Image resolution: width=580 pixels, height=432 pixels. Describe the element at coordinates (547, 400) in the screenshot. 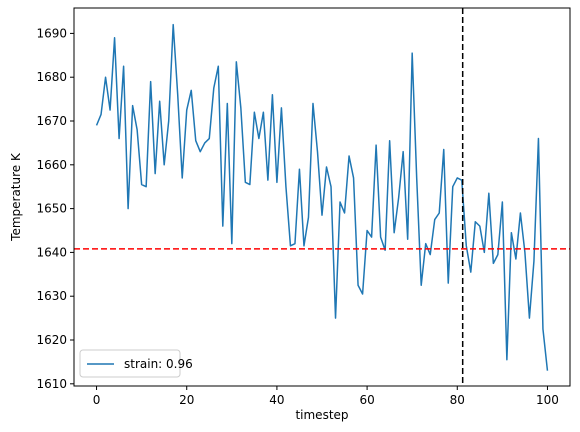

I see `x-tick-label: 100` at that location.